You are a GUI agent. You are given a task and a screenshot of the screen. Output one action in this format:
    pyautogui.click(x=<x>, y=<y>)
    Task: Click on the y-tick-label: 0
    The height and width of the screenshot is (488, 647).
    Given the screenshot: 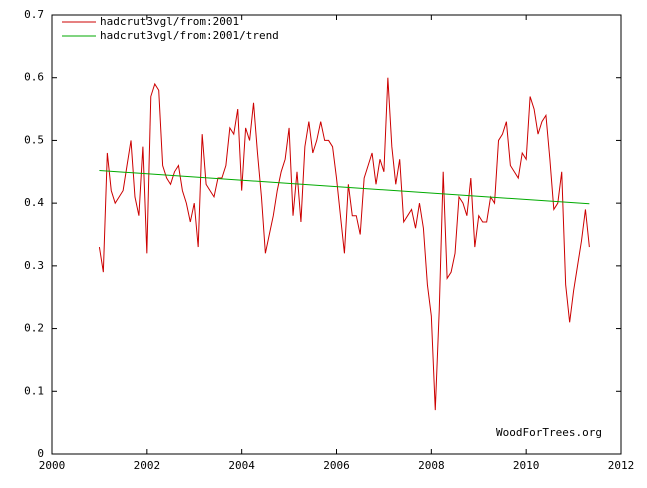 What is the action you would take?
    pyautogui.click(x=40, y=453)
    